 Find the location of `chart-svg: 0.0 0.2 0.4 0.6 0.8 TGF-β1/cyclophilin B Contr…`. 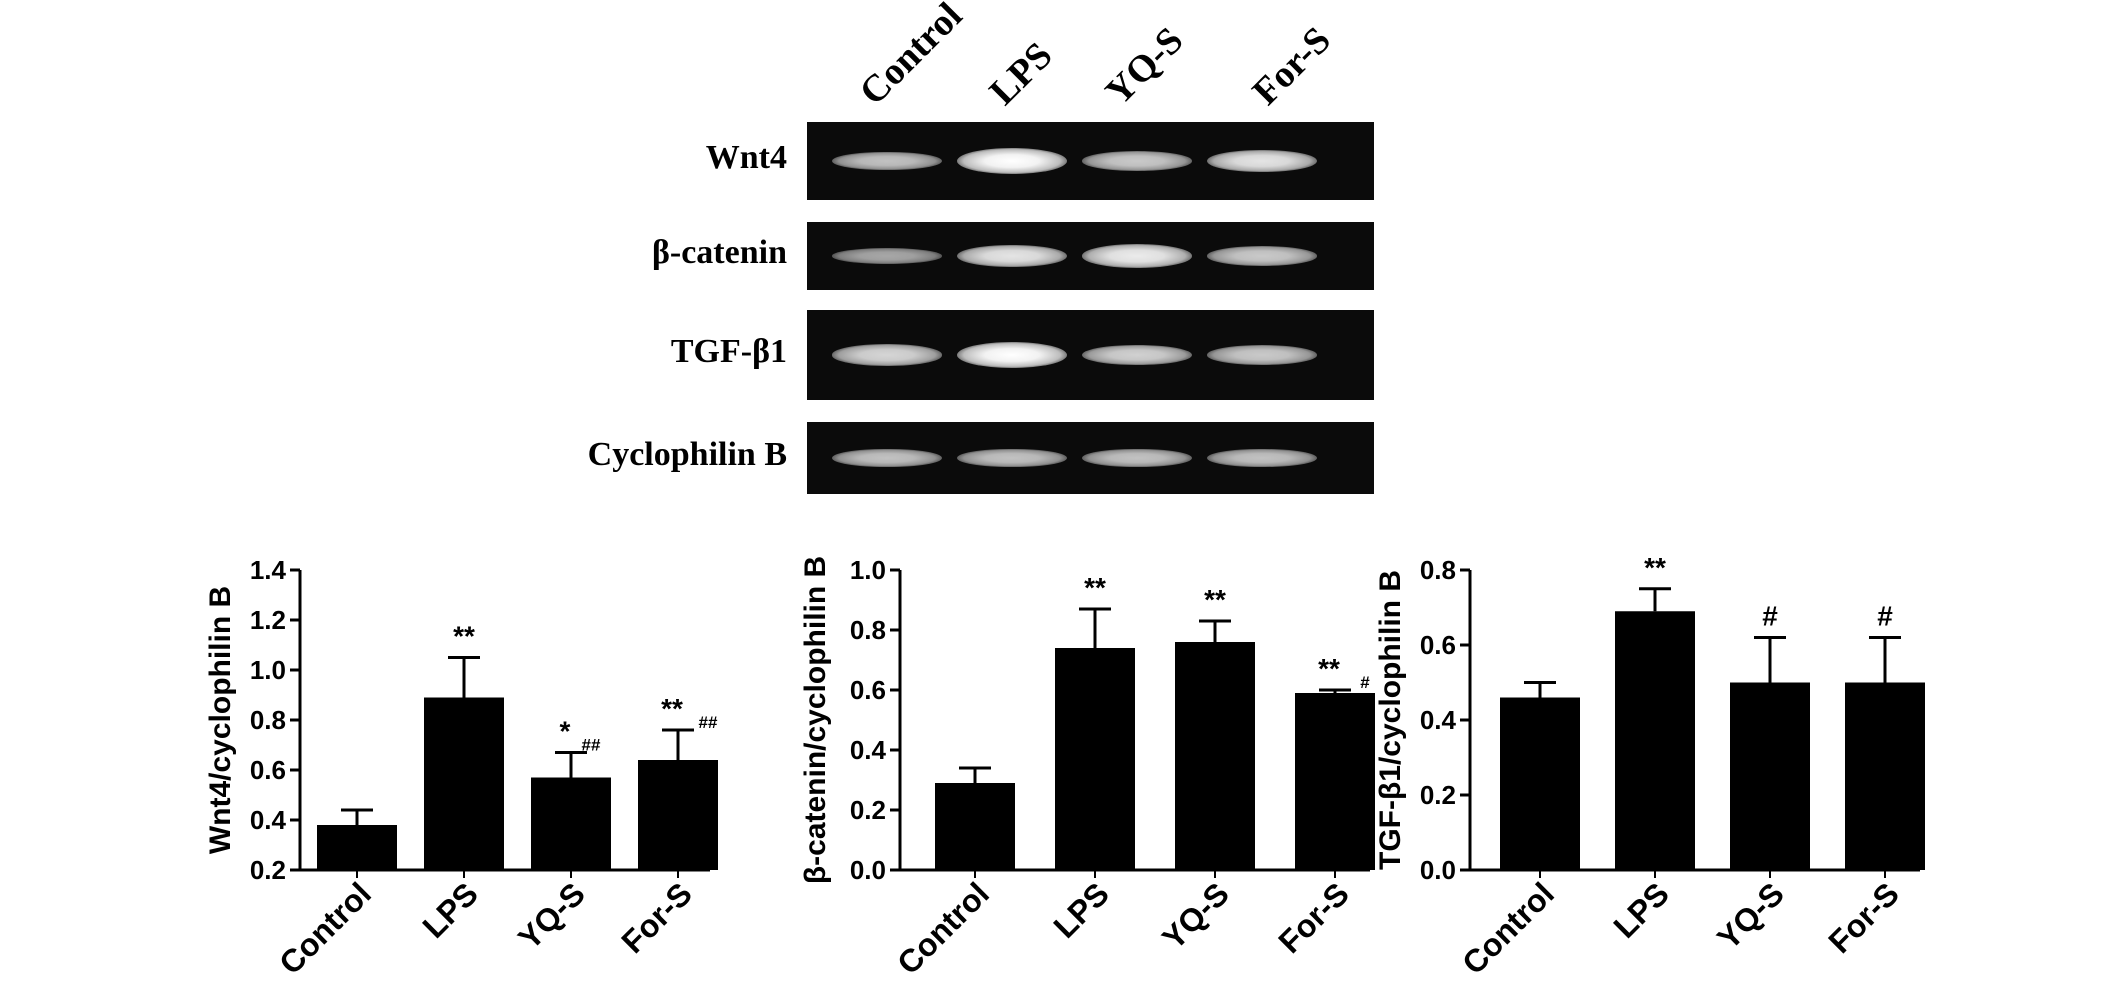

chart-svg: 0.0 0.2 0.4 0.6 0.8 TGF-β1/cyclophilin B Contr… is located at coordinates (1649, 766).